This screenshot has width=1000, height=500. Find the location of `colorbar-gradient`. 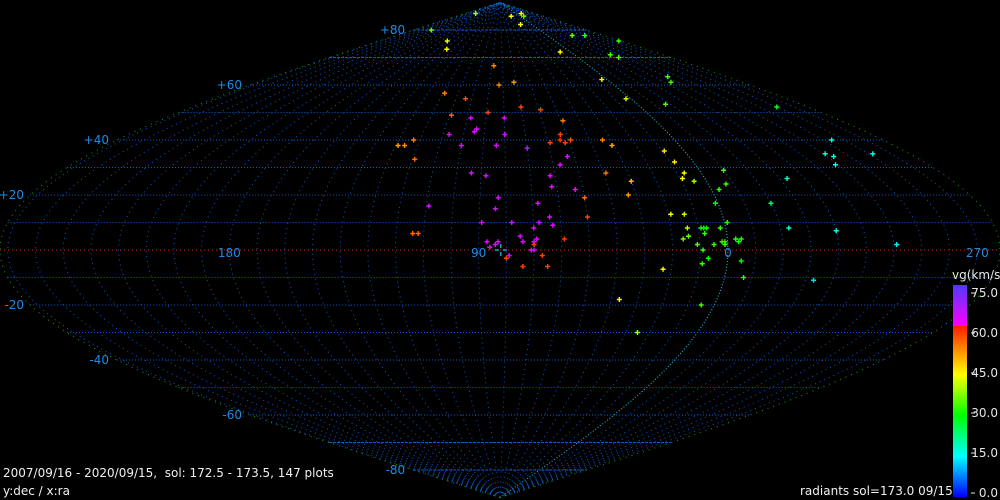

colorbar-gradient is located at coordinates (960, 391).